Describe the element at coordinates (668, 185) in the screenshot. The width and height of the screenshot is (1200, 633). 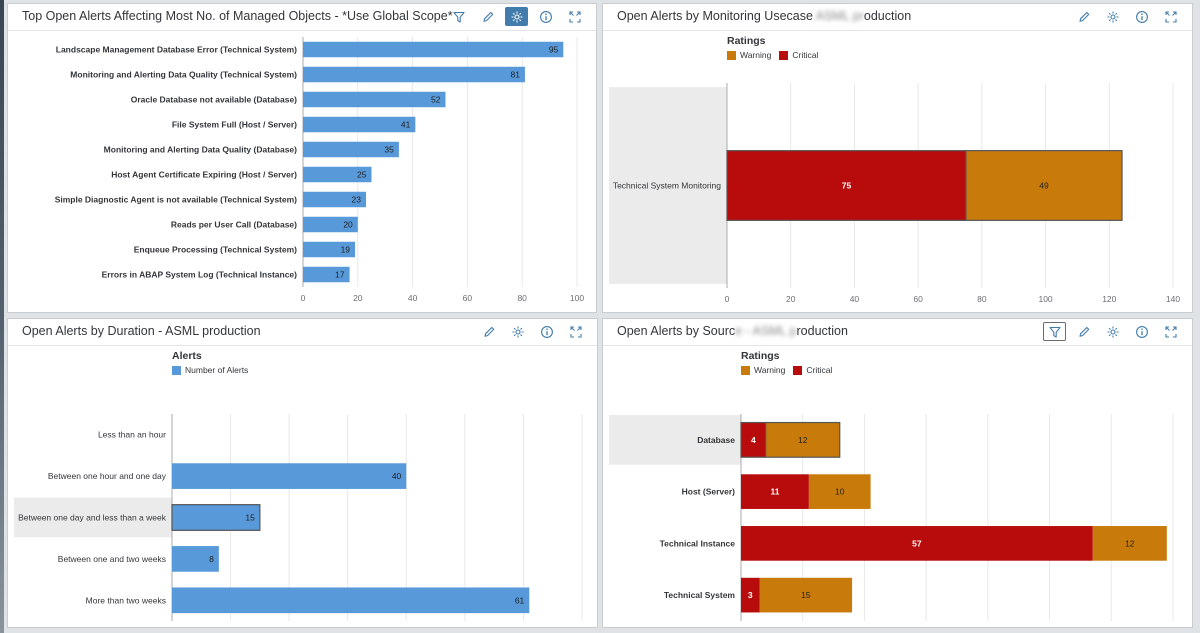
I see `highlighted-category-band` at that location.